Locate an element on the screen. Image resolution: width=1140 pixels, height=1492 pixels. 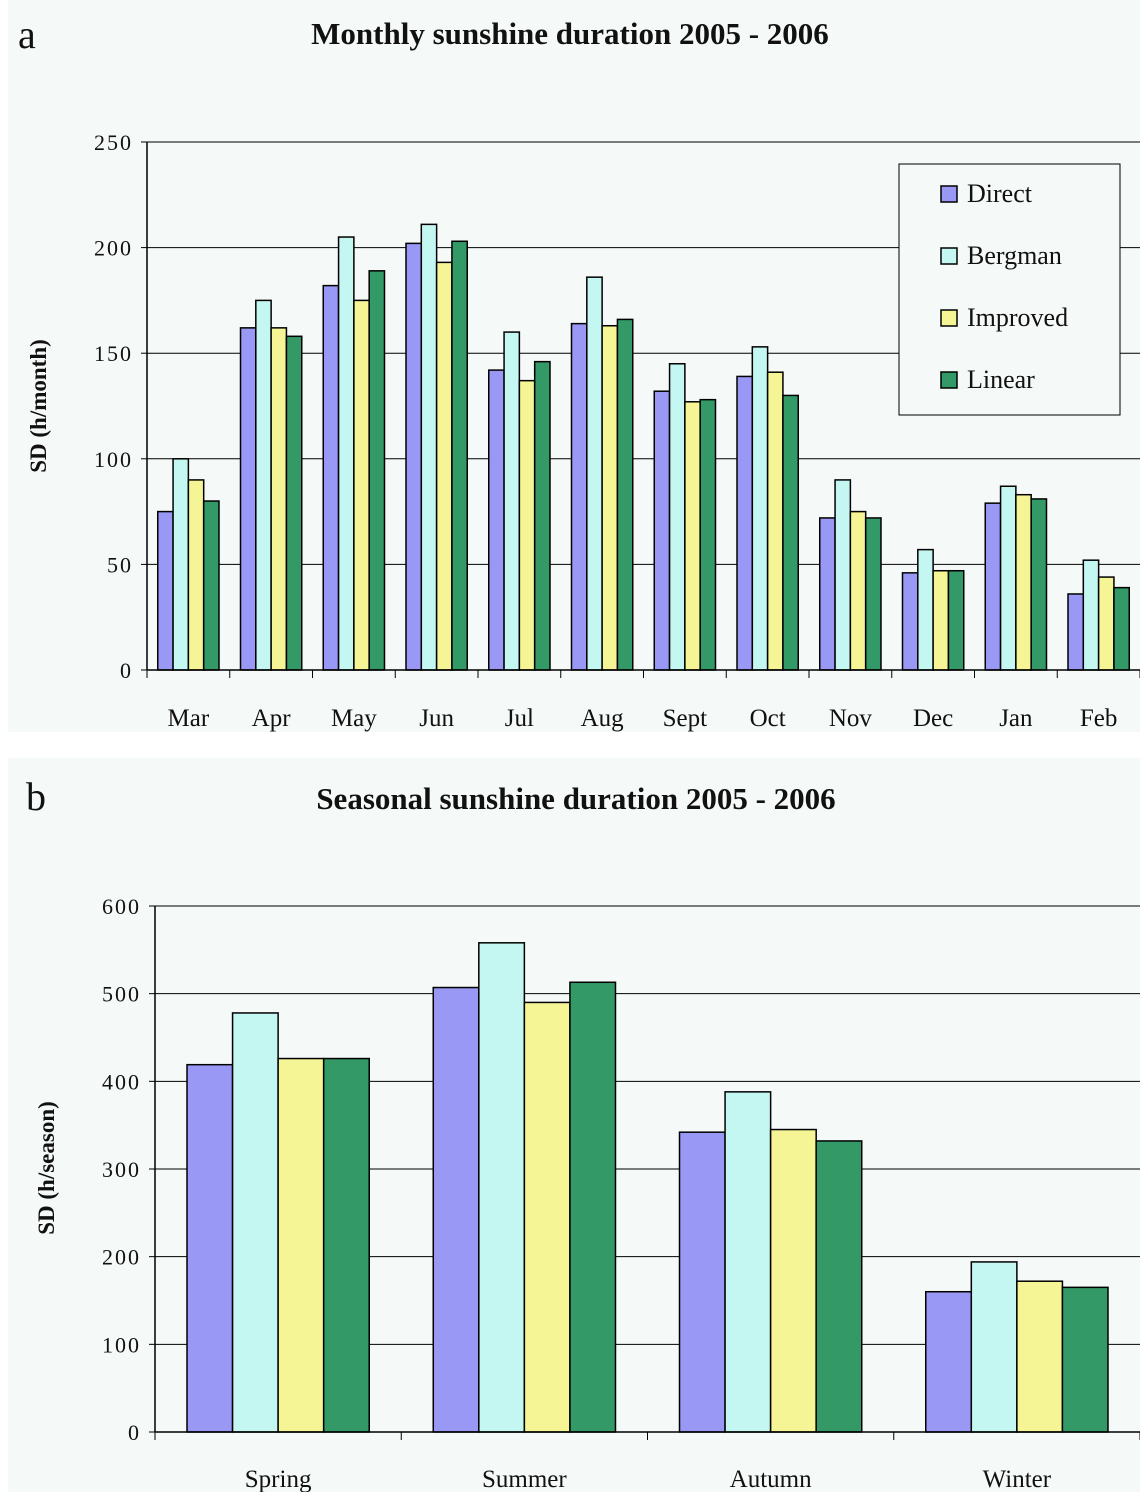
legend-swatch-direct is located at coordinates (949, 194).